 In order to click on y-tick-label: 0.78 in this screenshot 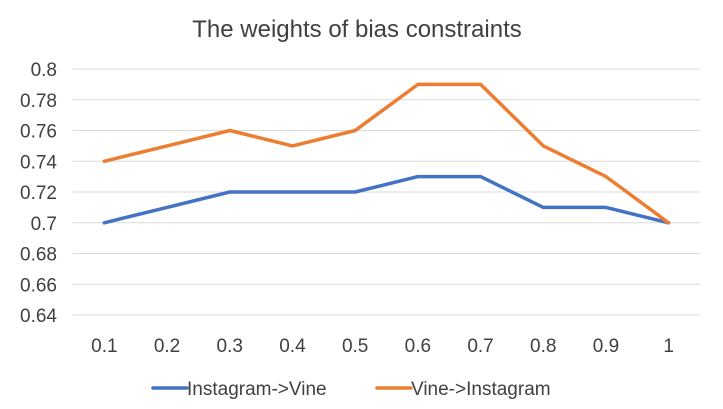, I will do `click(38, 101)`.